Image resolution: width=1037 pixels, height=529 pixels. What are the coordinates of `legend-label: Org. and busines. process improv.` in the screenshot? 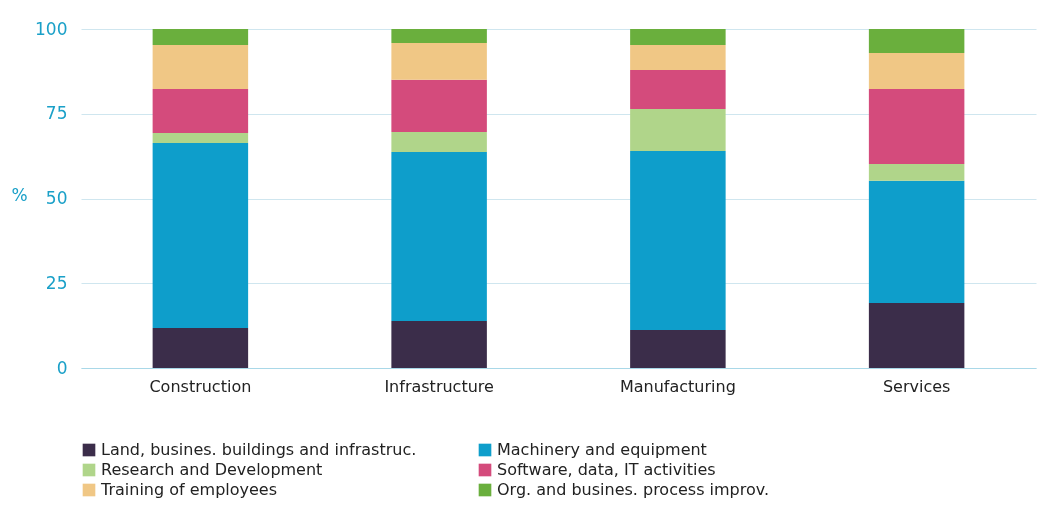 It's located at (633, 489).